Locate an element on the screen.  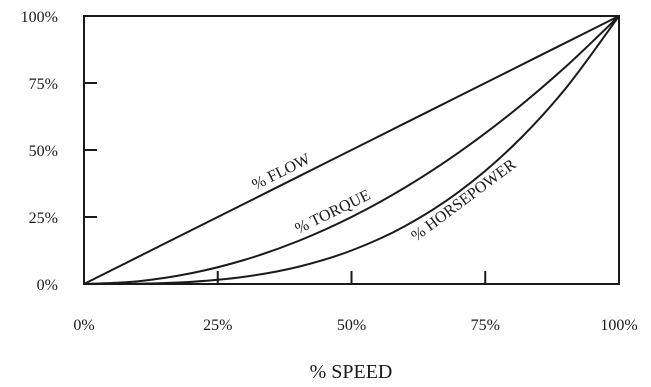
series-labels: % FLOW% TORQUE% HORSEPOWER is located at coordinates (384, 197).